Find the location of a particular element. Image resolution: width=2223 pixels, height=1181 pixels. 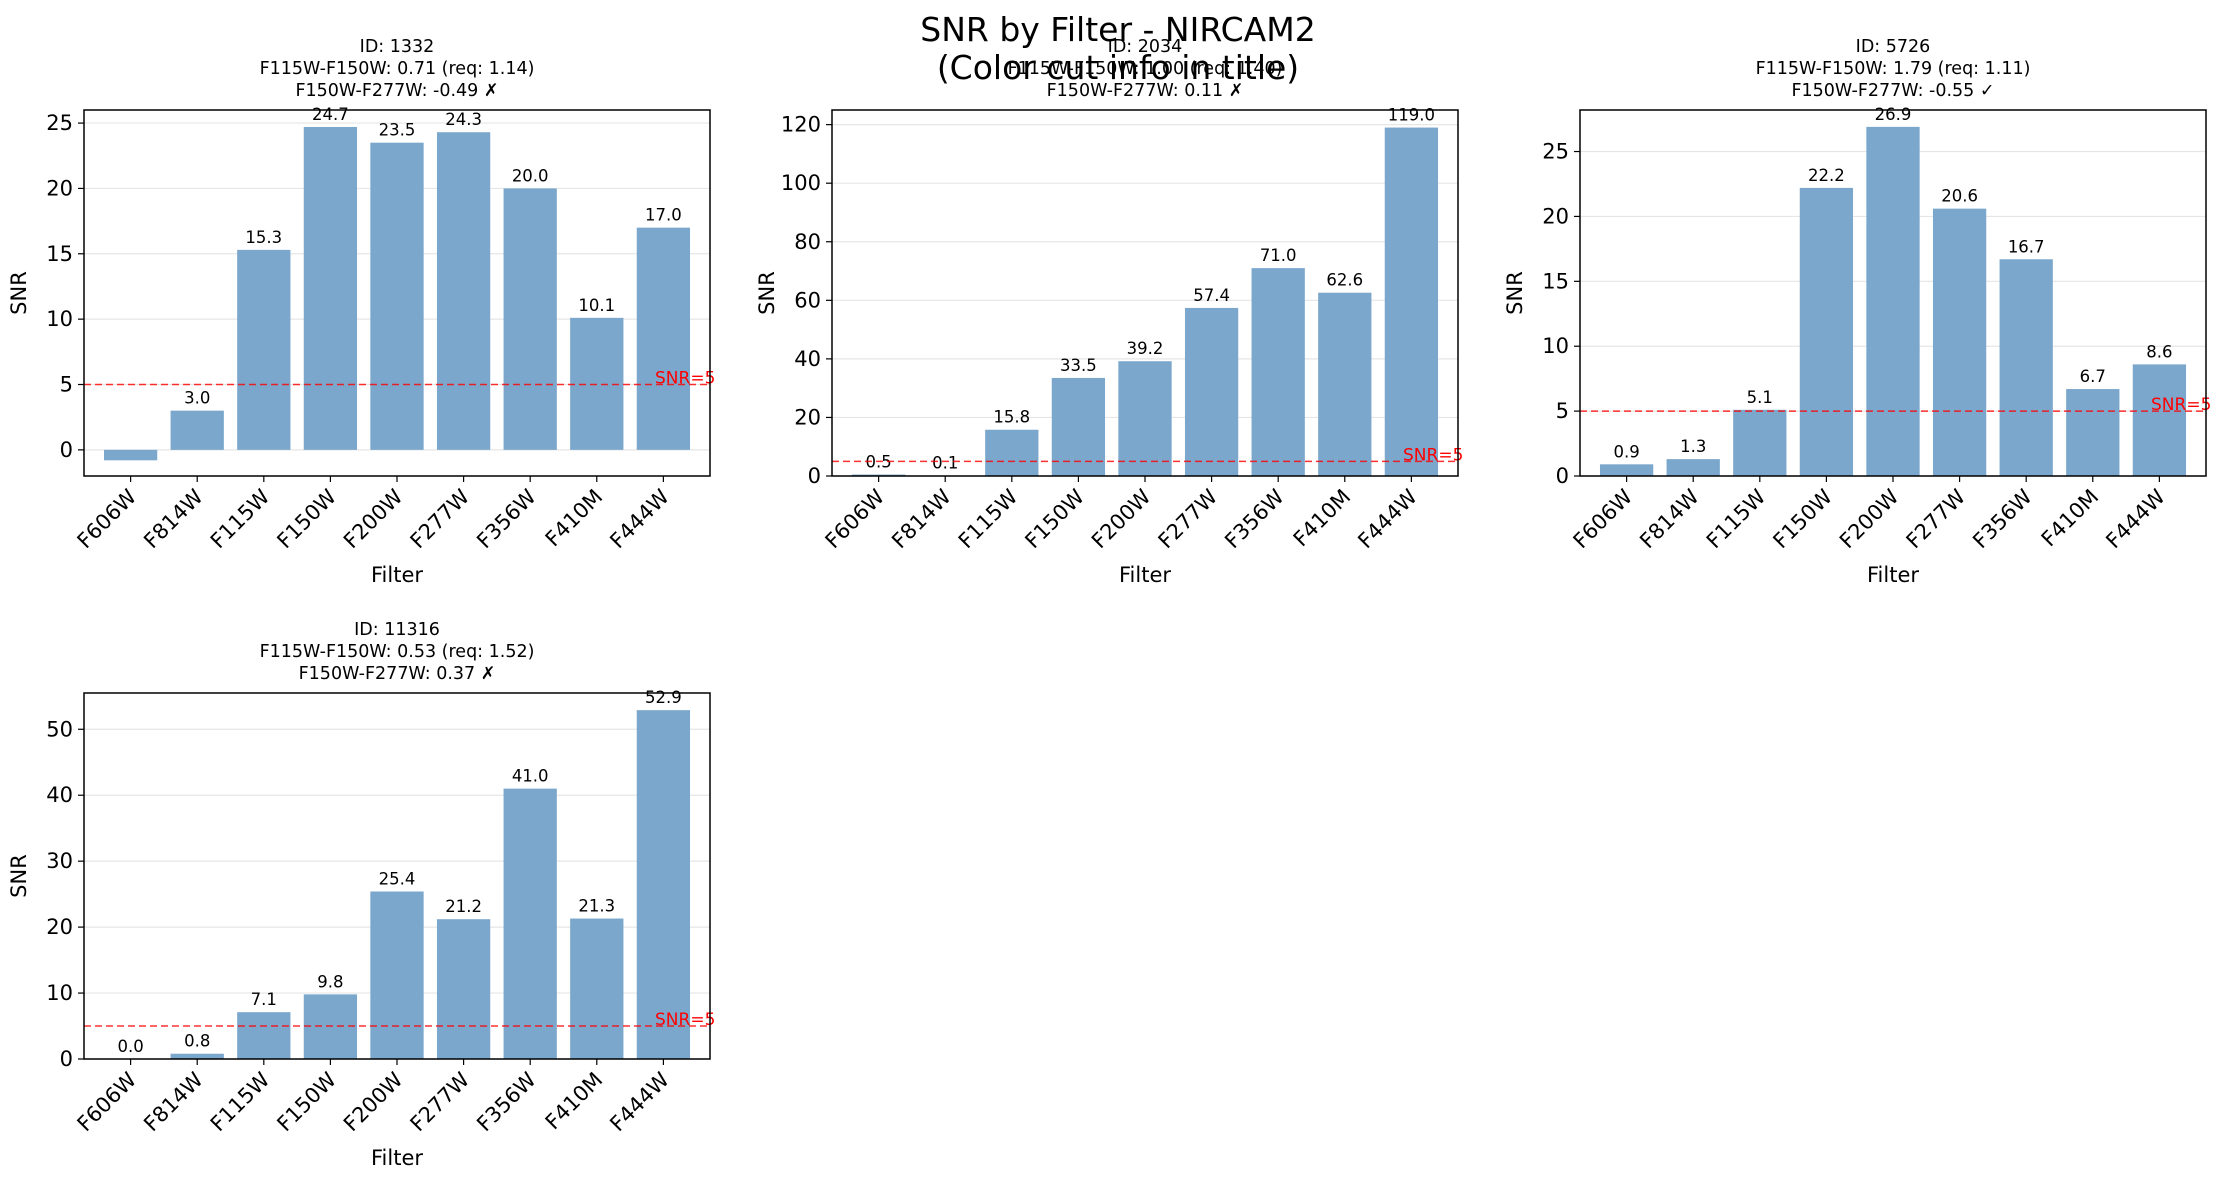

y-tick-label: 5 is located at coordinates (66, 385).